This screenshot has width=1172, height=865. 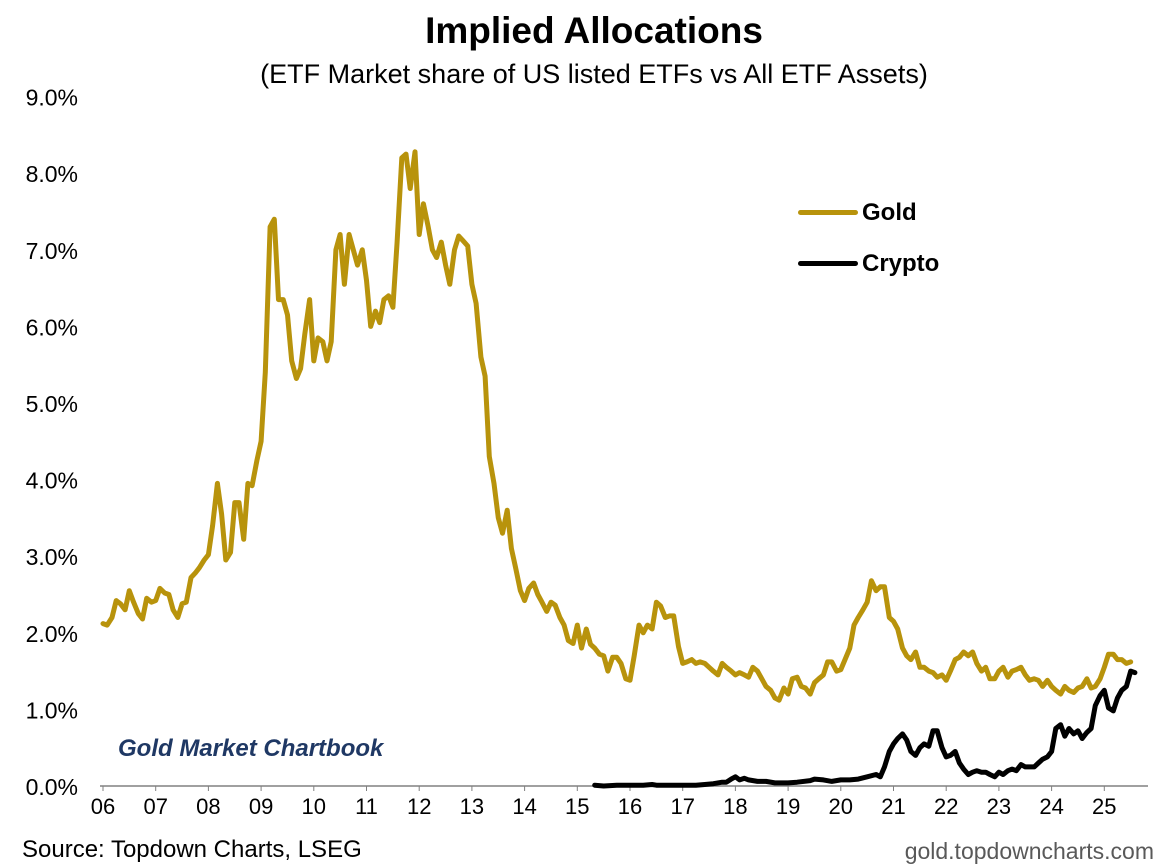 I want to click on y-tick-label: 1.0%, so click(x=52, y=710).